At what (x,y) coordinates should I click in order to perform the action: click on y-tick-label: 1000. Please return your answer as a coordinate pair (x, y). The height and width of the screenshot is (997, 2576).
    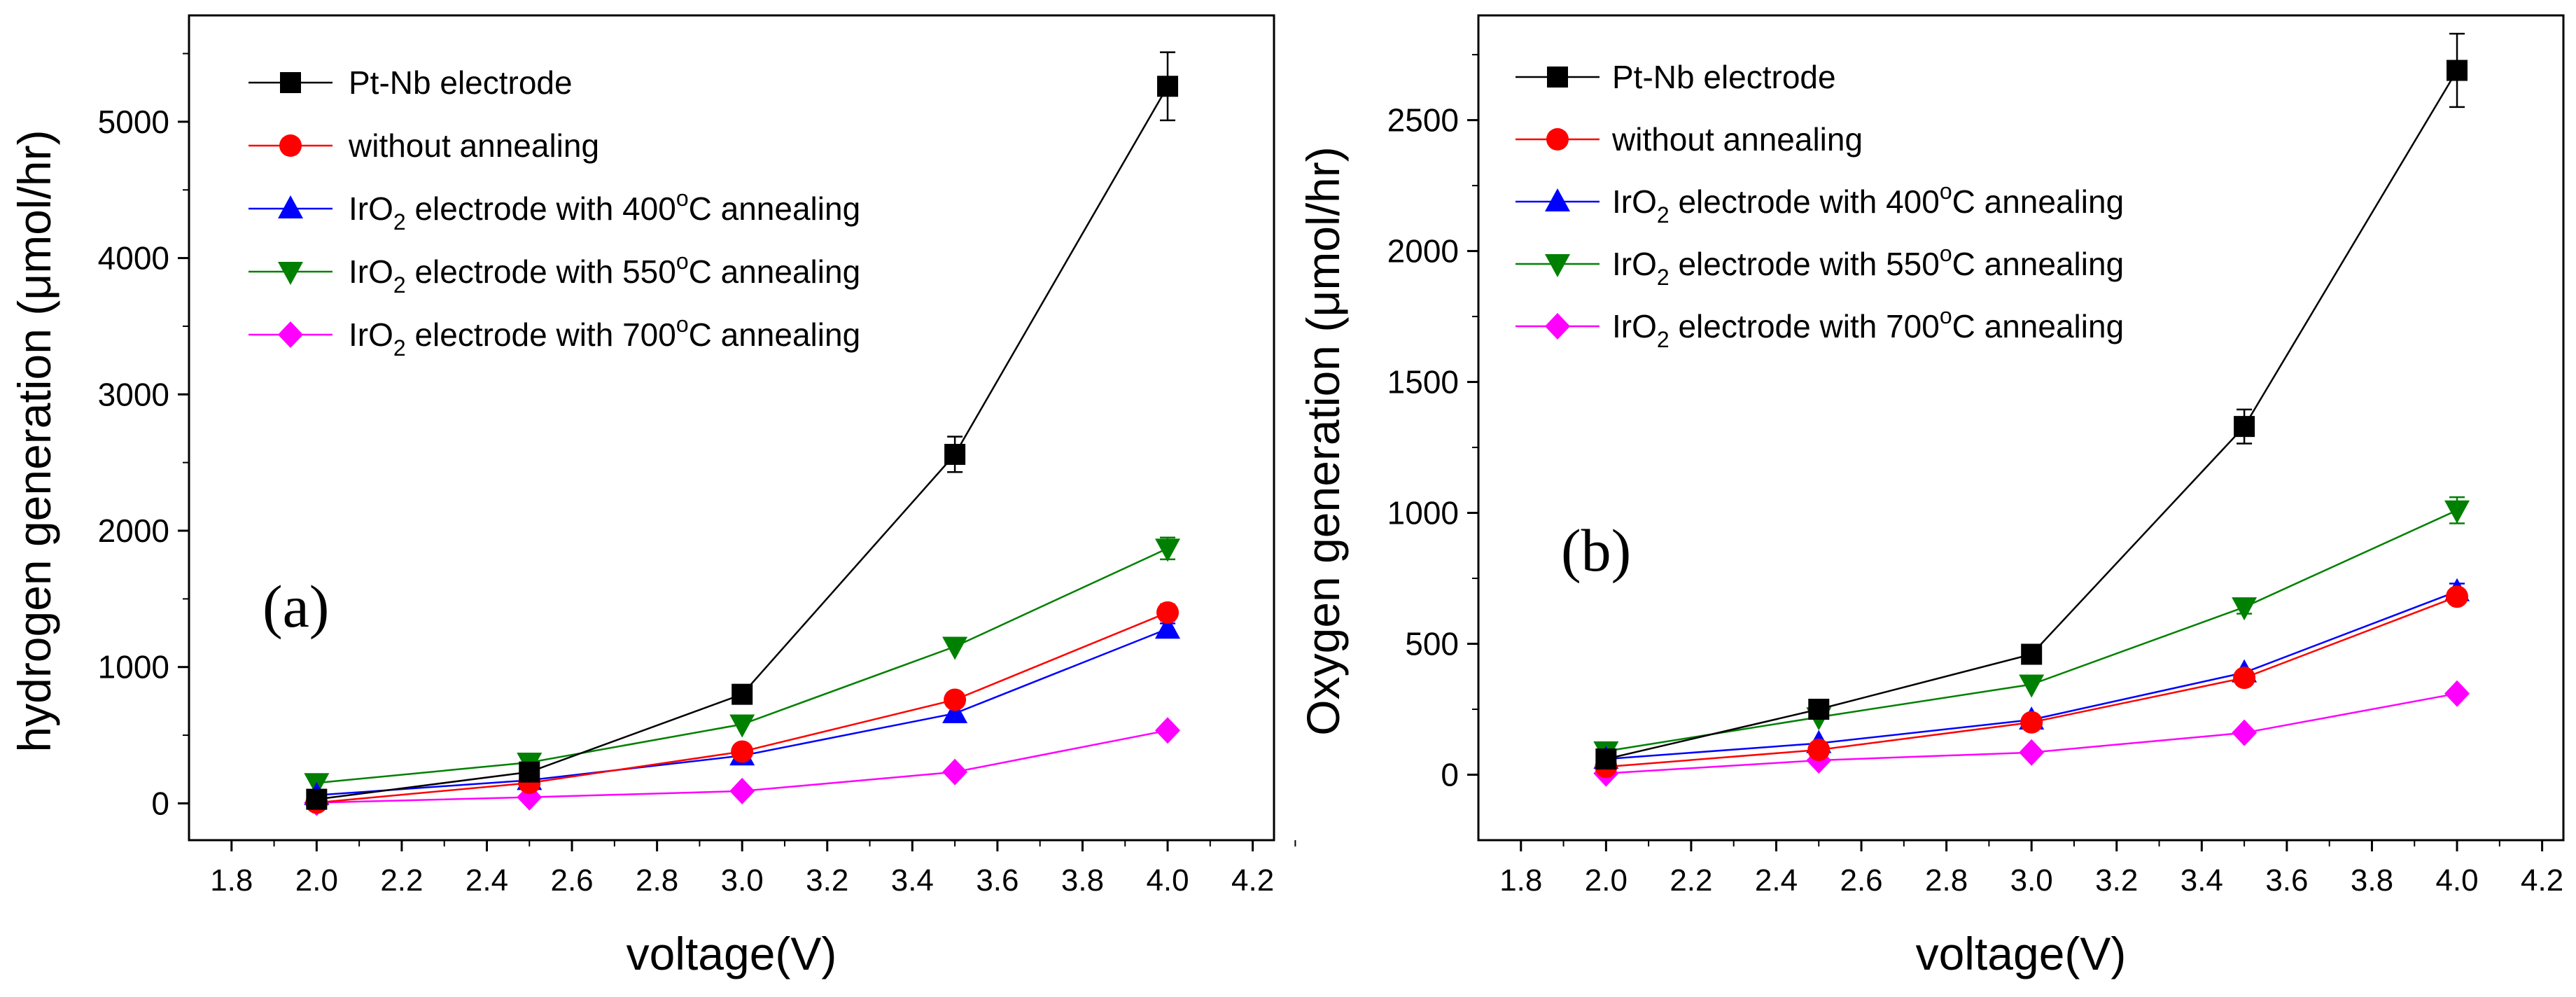
    Looking at the image, I should click on (1423, 513).